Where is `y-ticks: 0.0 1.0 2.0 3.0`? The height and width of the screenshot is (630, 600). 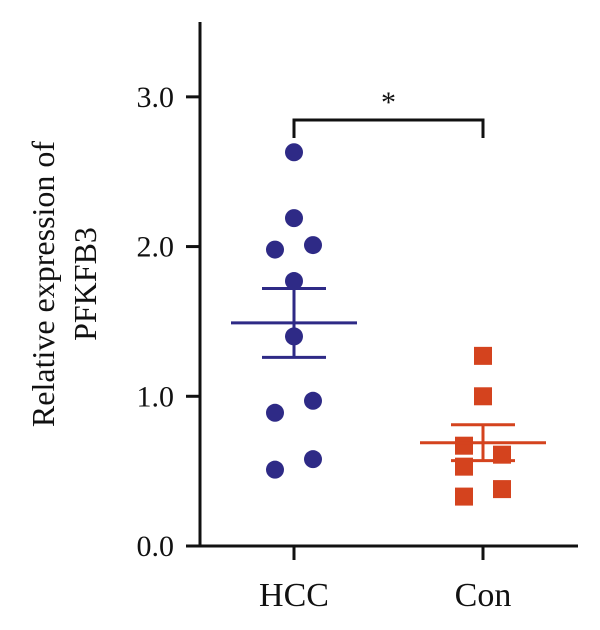 y-ticks: 0.0 1.0 2.0 3.0 is located at coordinates (168, 322).